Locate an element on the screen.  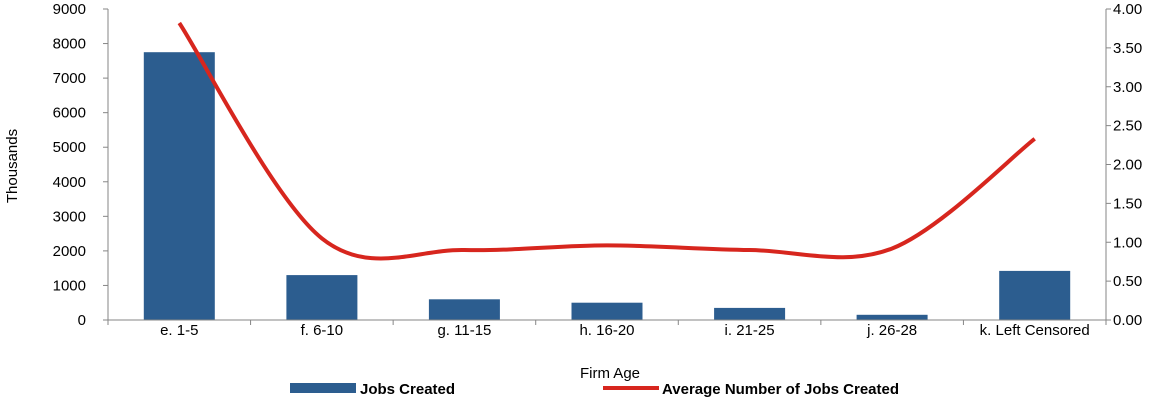
x-tick-label: g. 11-15 is located at coordinates (464, 330).